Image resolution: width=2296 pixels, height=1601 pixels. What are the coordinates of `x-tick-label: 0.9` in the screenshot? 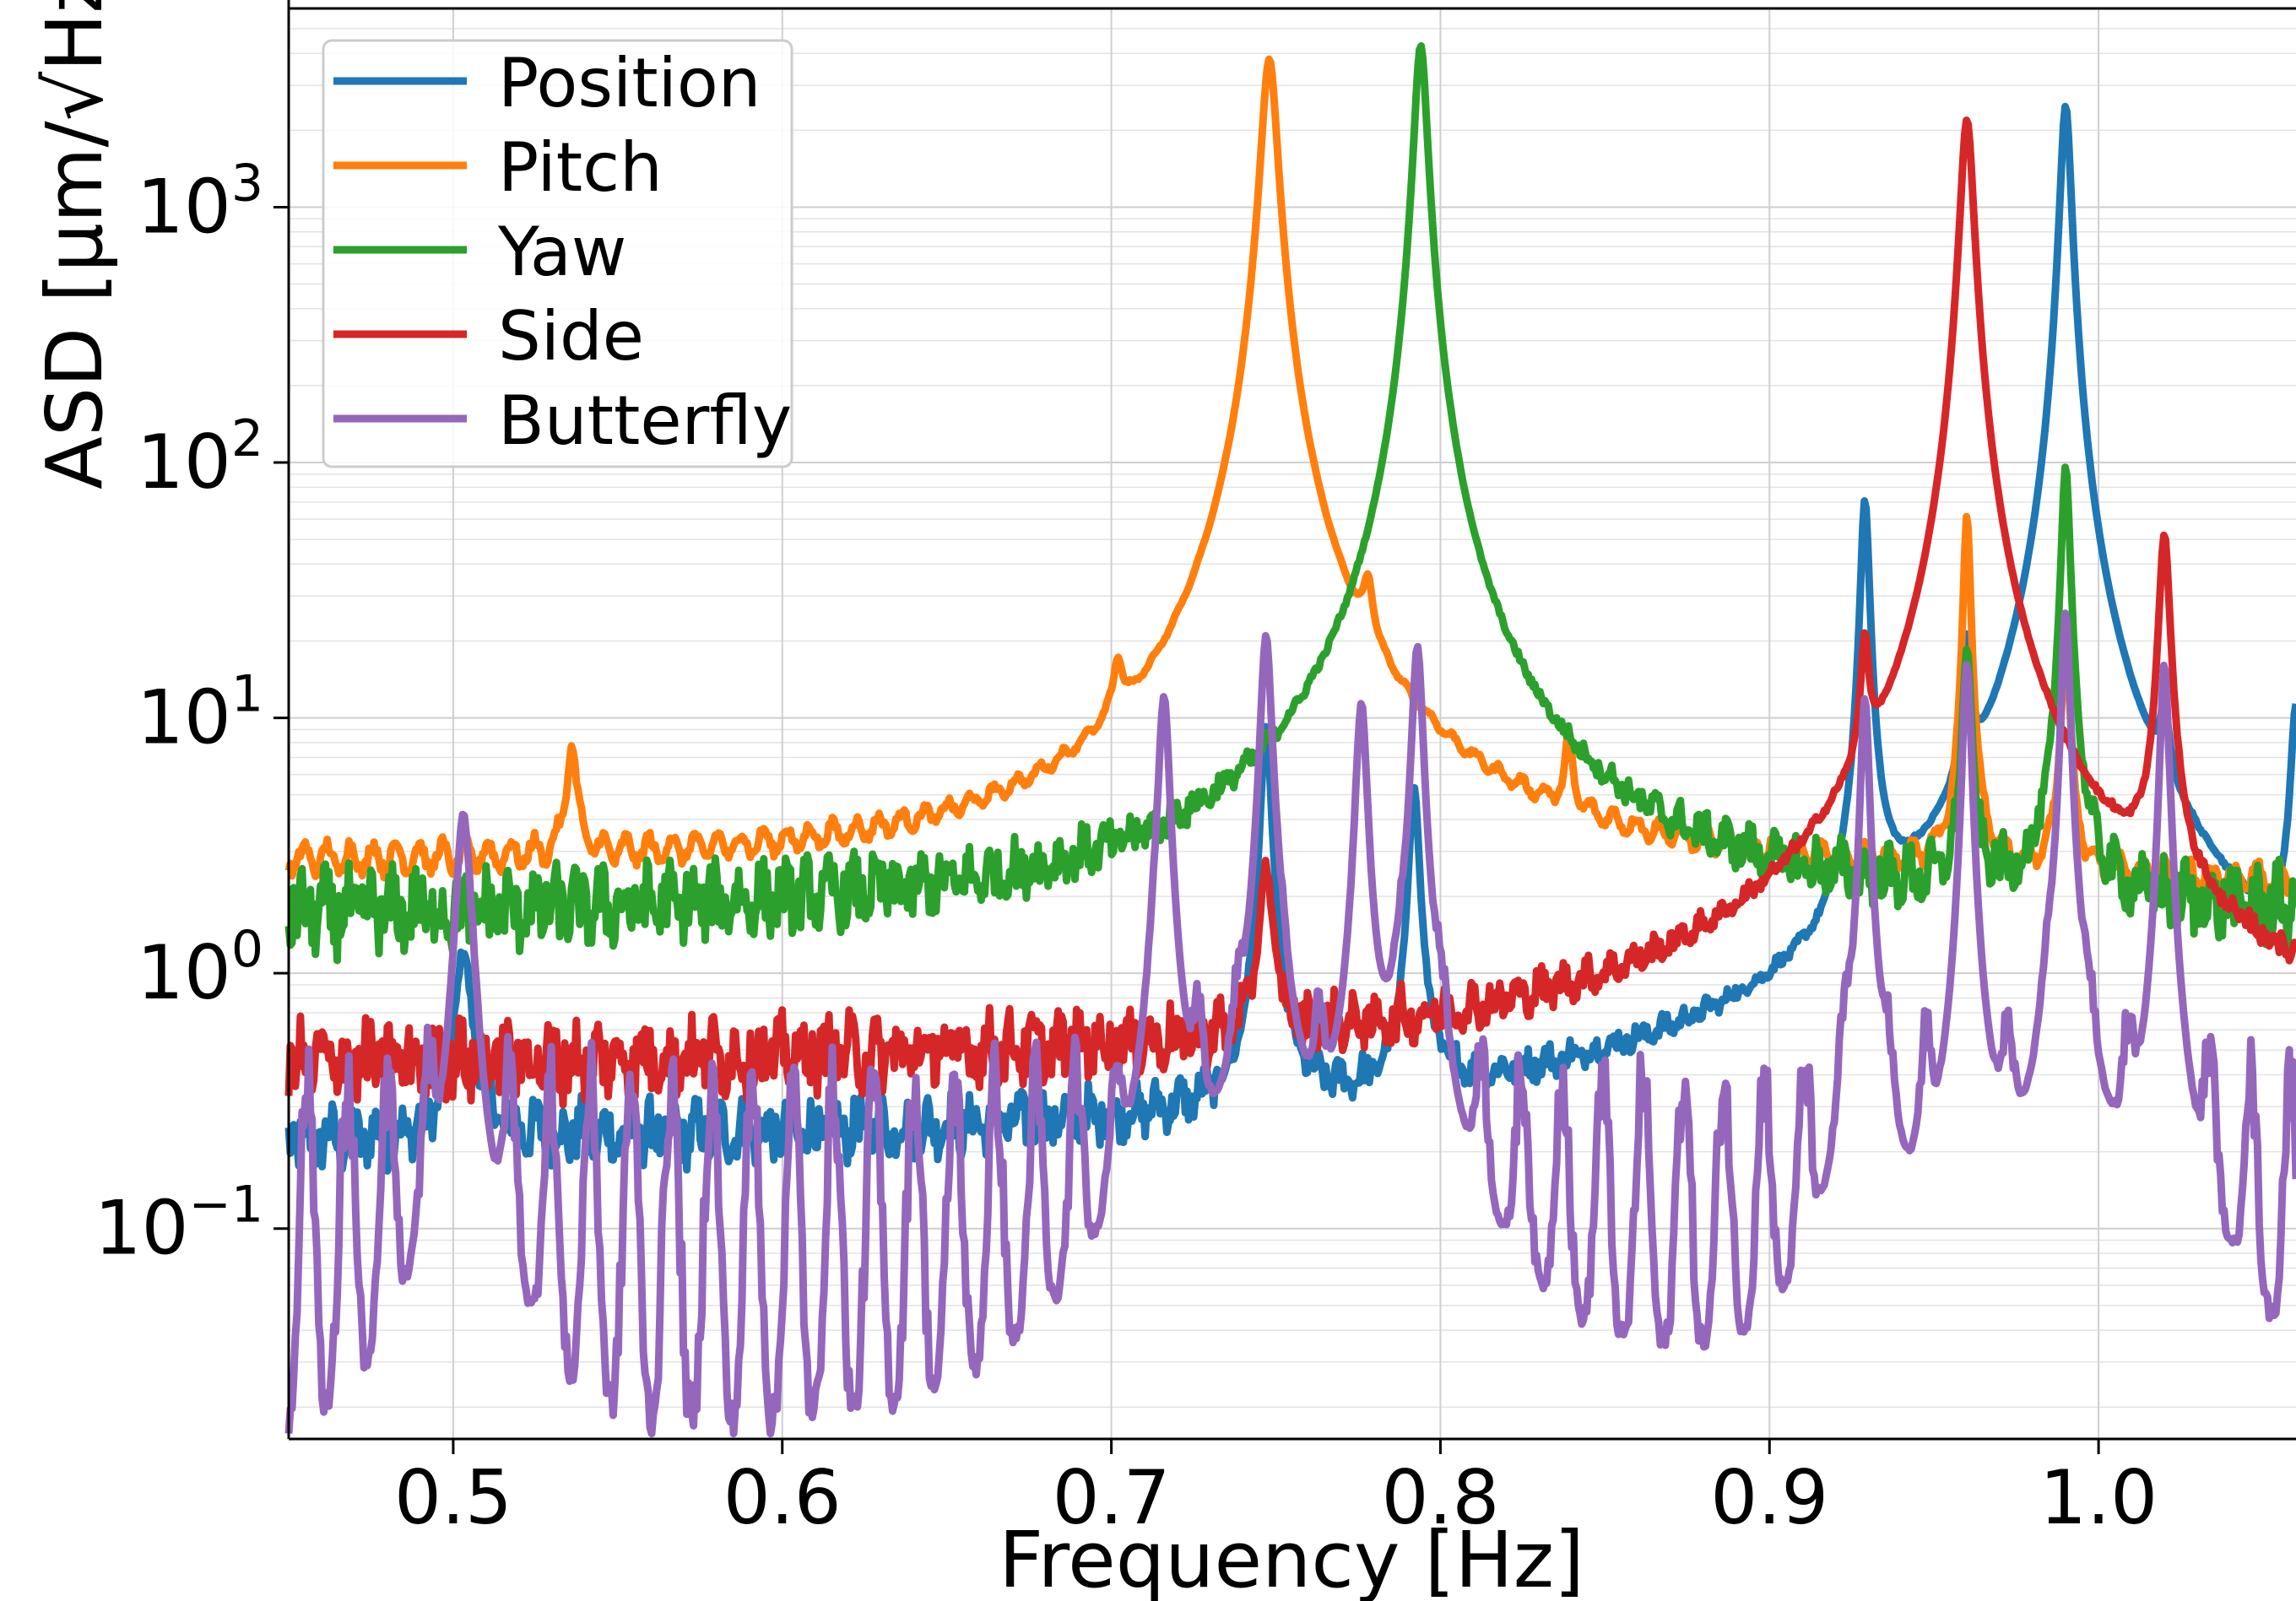 It's located at (1769, 1497).